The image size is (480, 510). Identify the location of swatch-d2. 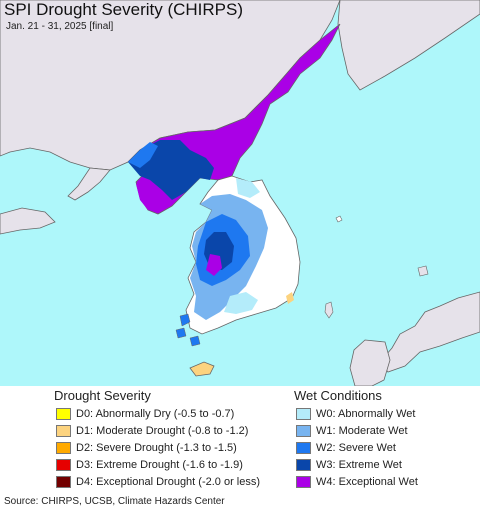
(63, 447).